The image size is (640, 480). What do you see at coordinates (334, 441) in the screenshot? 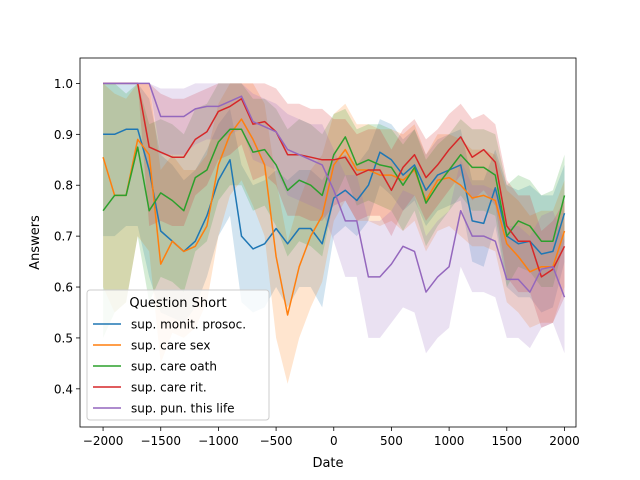
I see `x-tick-label: 0` at bounding box center [334, 441].